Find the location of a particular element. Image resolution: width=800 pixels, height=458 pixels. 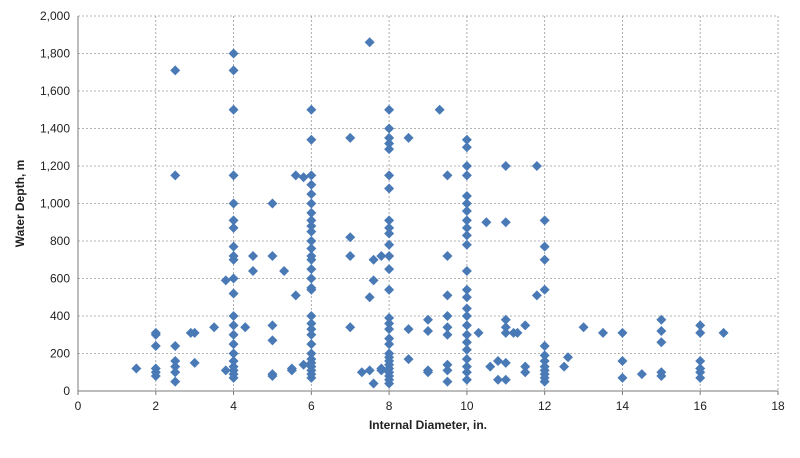

y-tick-label: 1,000 is located at coordinates (55, 204).